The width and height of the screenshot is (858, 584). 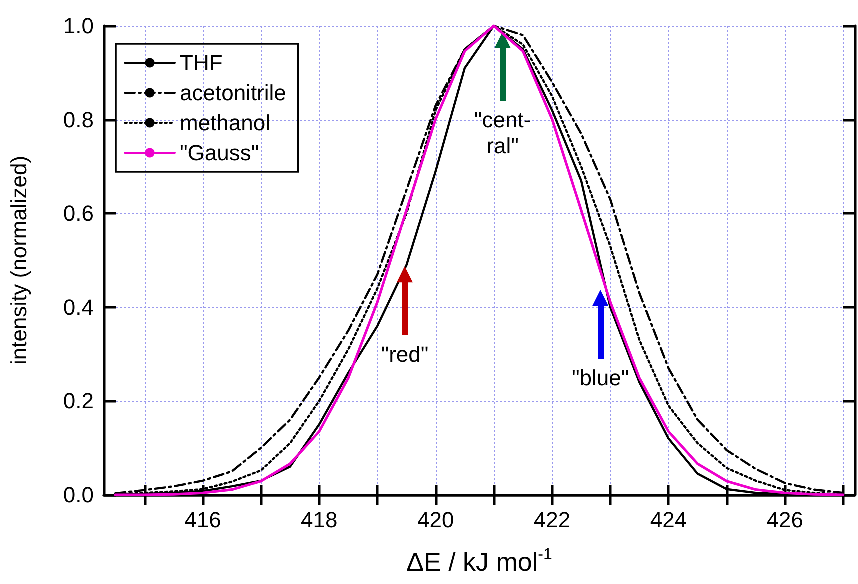 What do you see at coordinates (552, 520) in the screenshot?
I see `x-tick-label: 422` at bounding box center [552, 520].